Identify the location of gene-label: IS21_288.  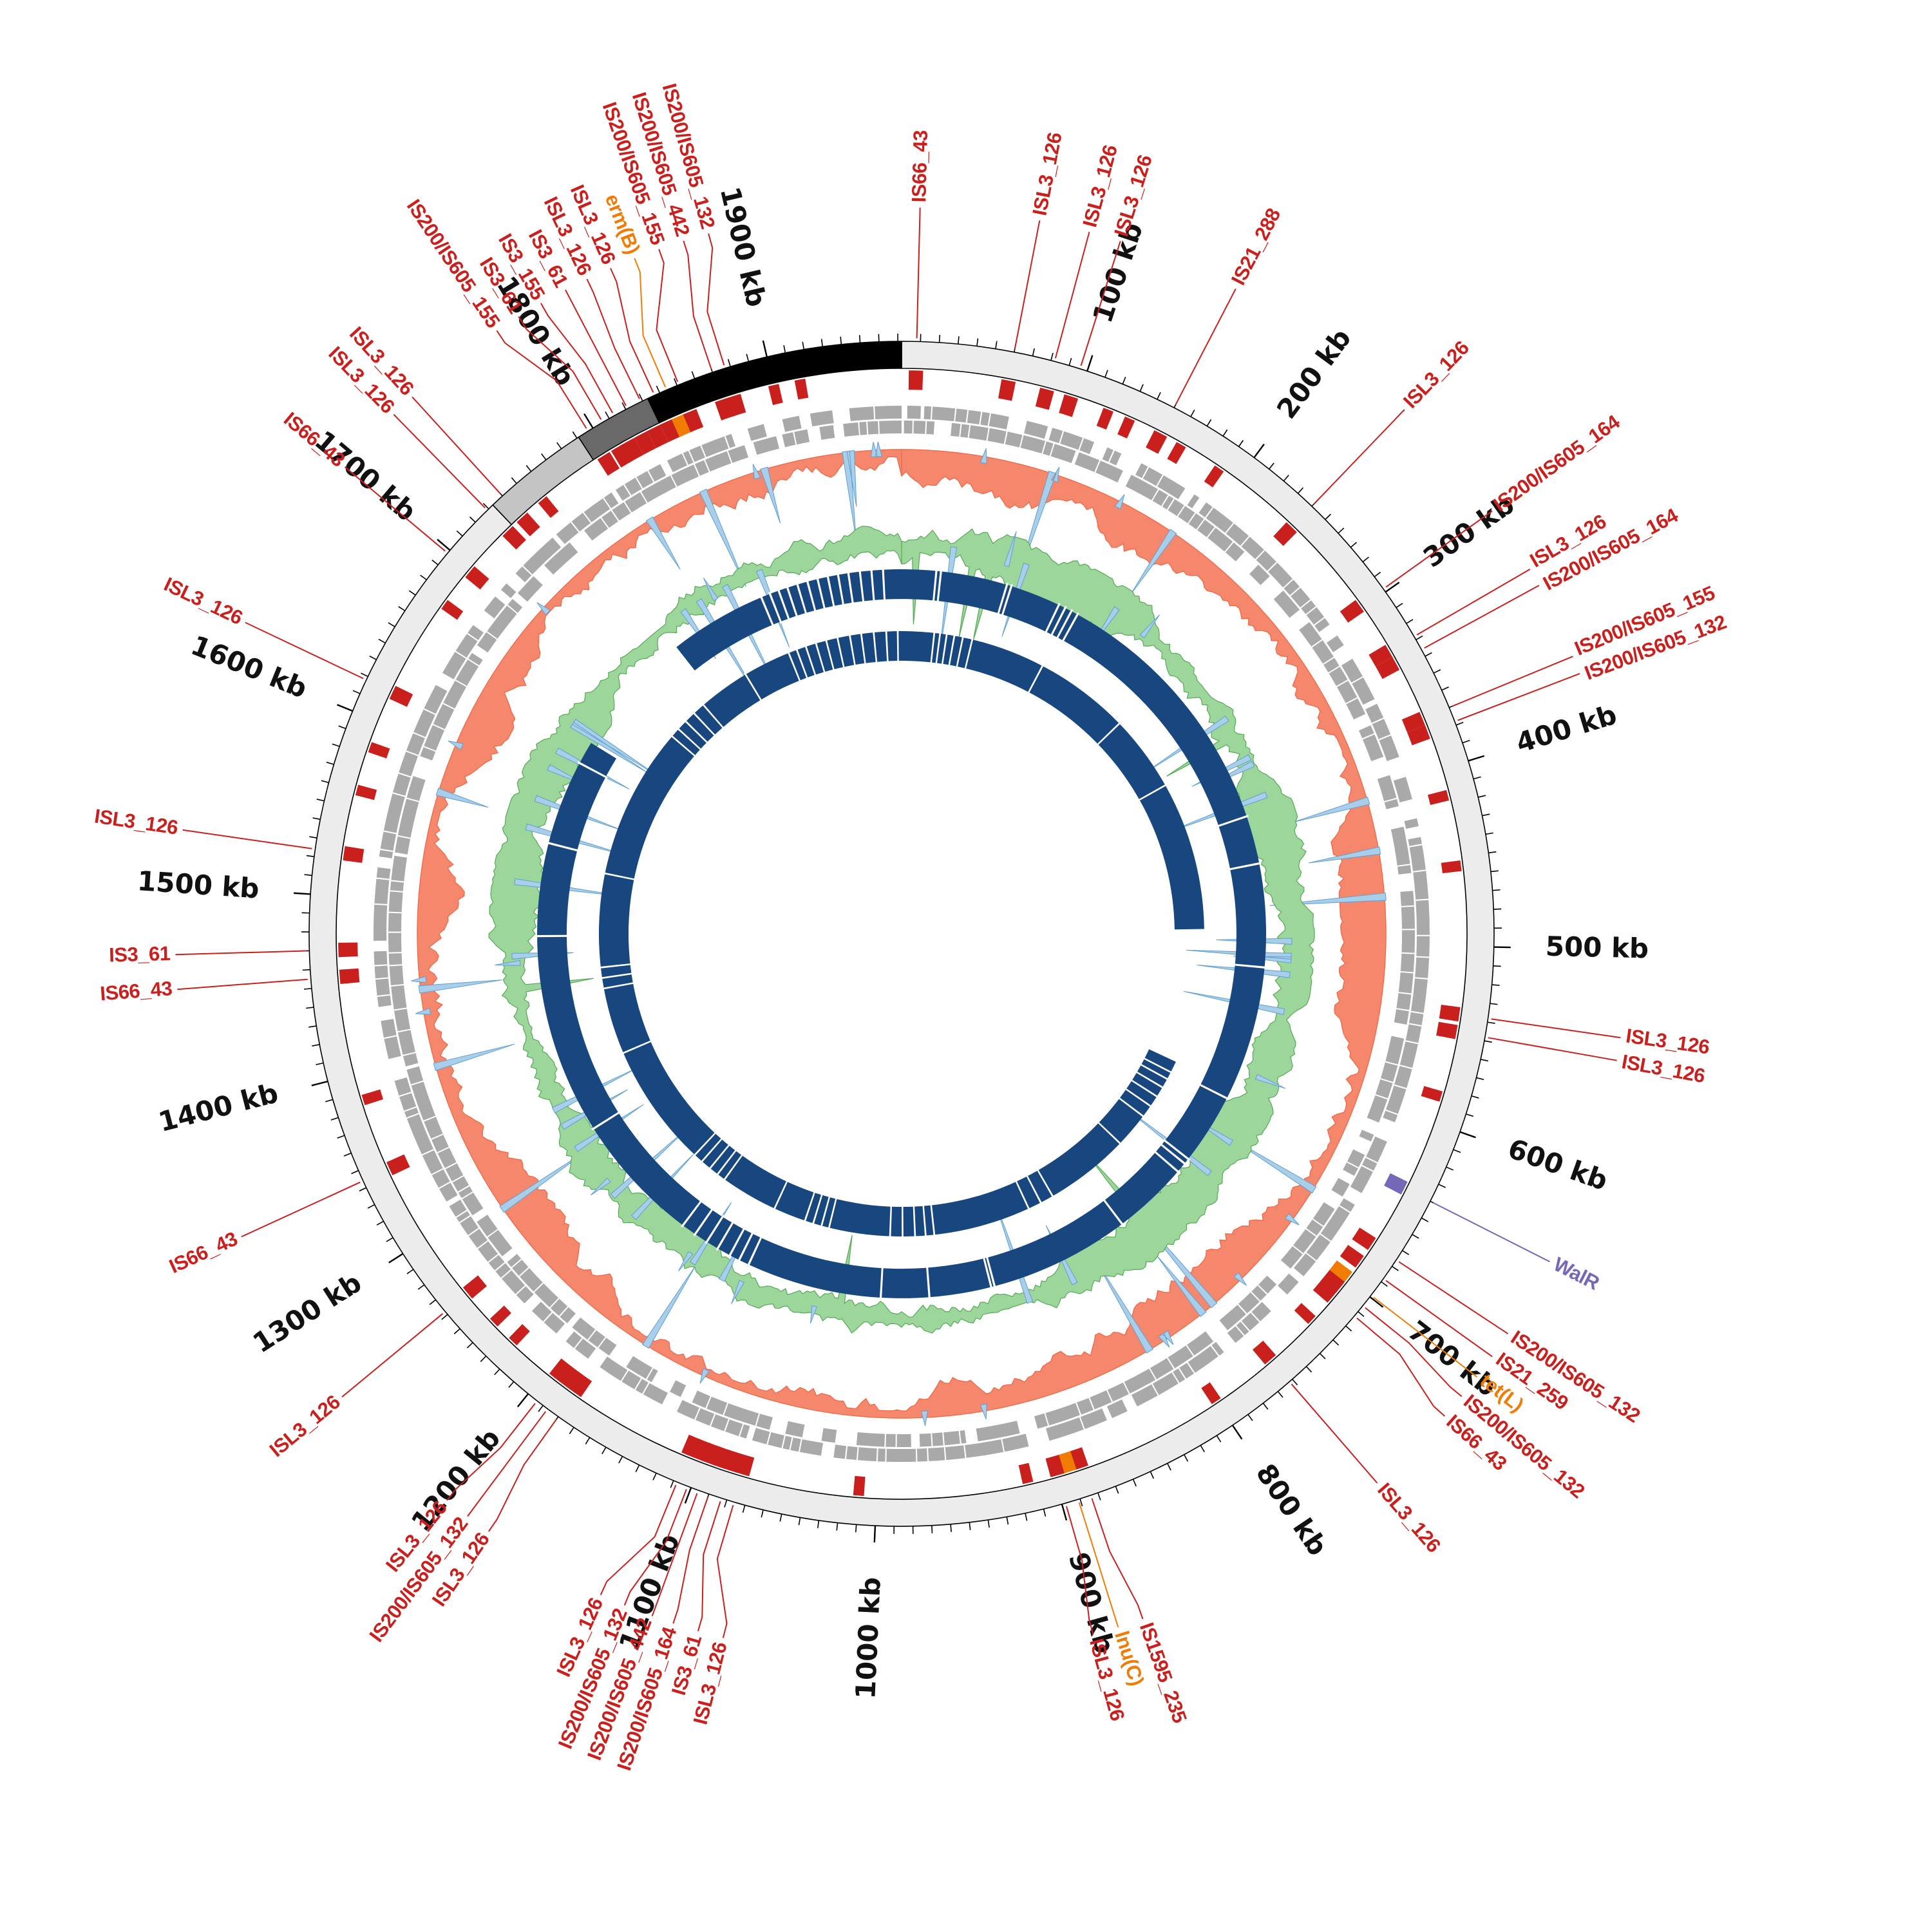
(1256, 247).